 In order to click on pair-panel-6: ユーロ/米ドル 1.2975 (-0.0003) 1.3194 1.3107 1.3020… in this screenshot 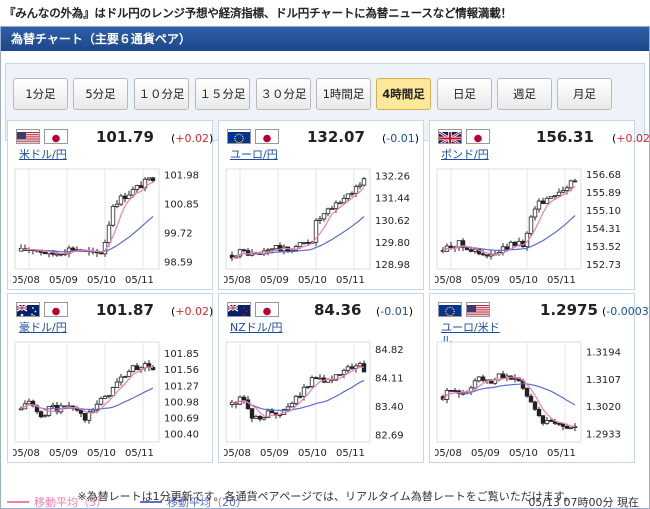, I will do `click(539, 378)`.